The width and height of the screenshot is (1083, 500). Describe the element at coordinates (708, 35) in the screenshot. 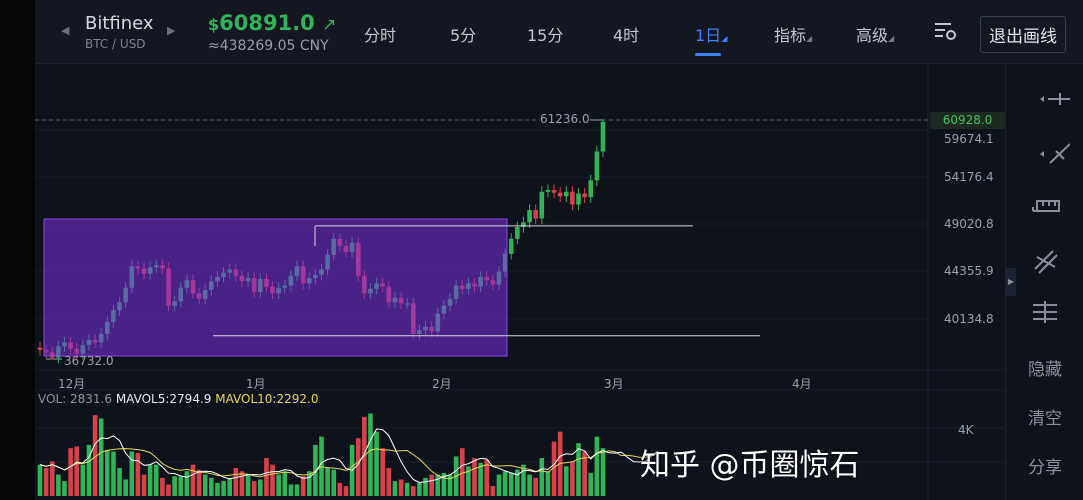

I see `tab-1d-label: 1日` at that location.